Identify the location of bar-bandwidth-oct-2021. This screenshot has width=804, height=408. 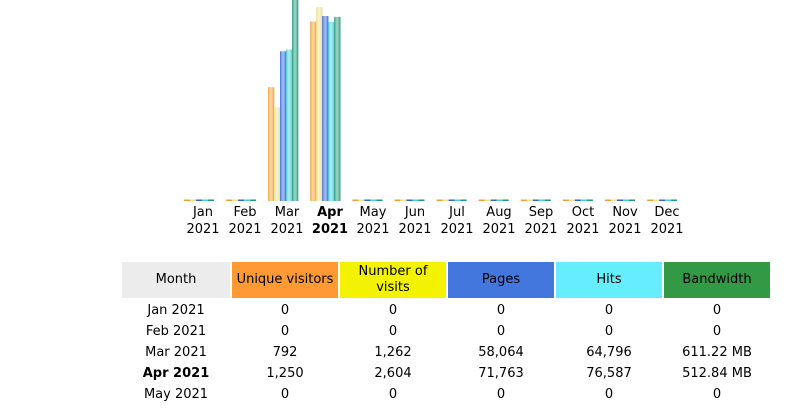
(589, 200).